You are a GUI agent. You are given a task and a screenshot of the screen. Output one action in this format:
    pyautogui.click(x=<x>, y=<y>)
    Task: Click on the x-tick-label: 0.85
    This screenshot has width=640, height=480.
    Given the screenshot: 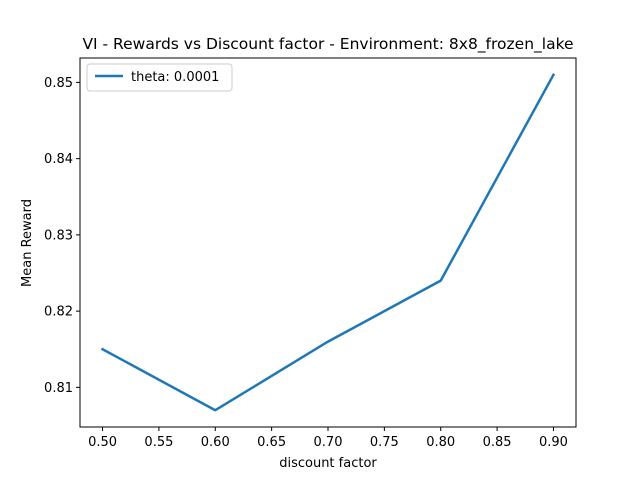 What is the action you would take?
    pyautogui.click(x=497, y=442)
    